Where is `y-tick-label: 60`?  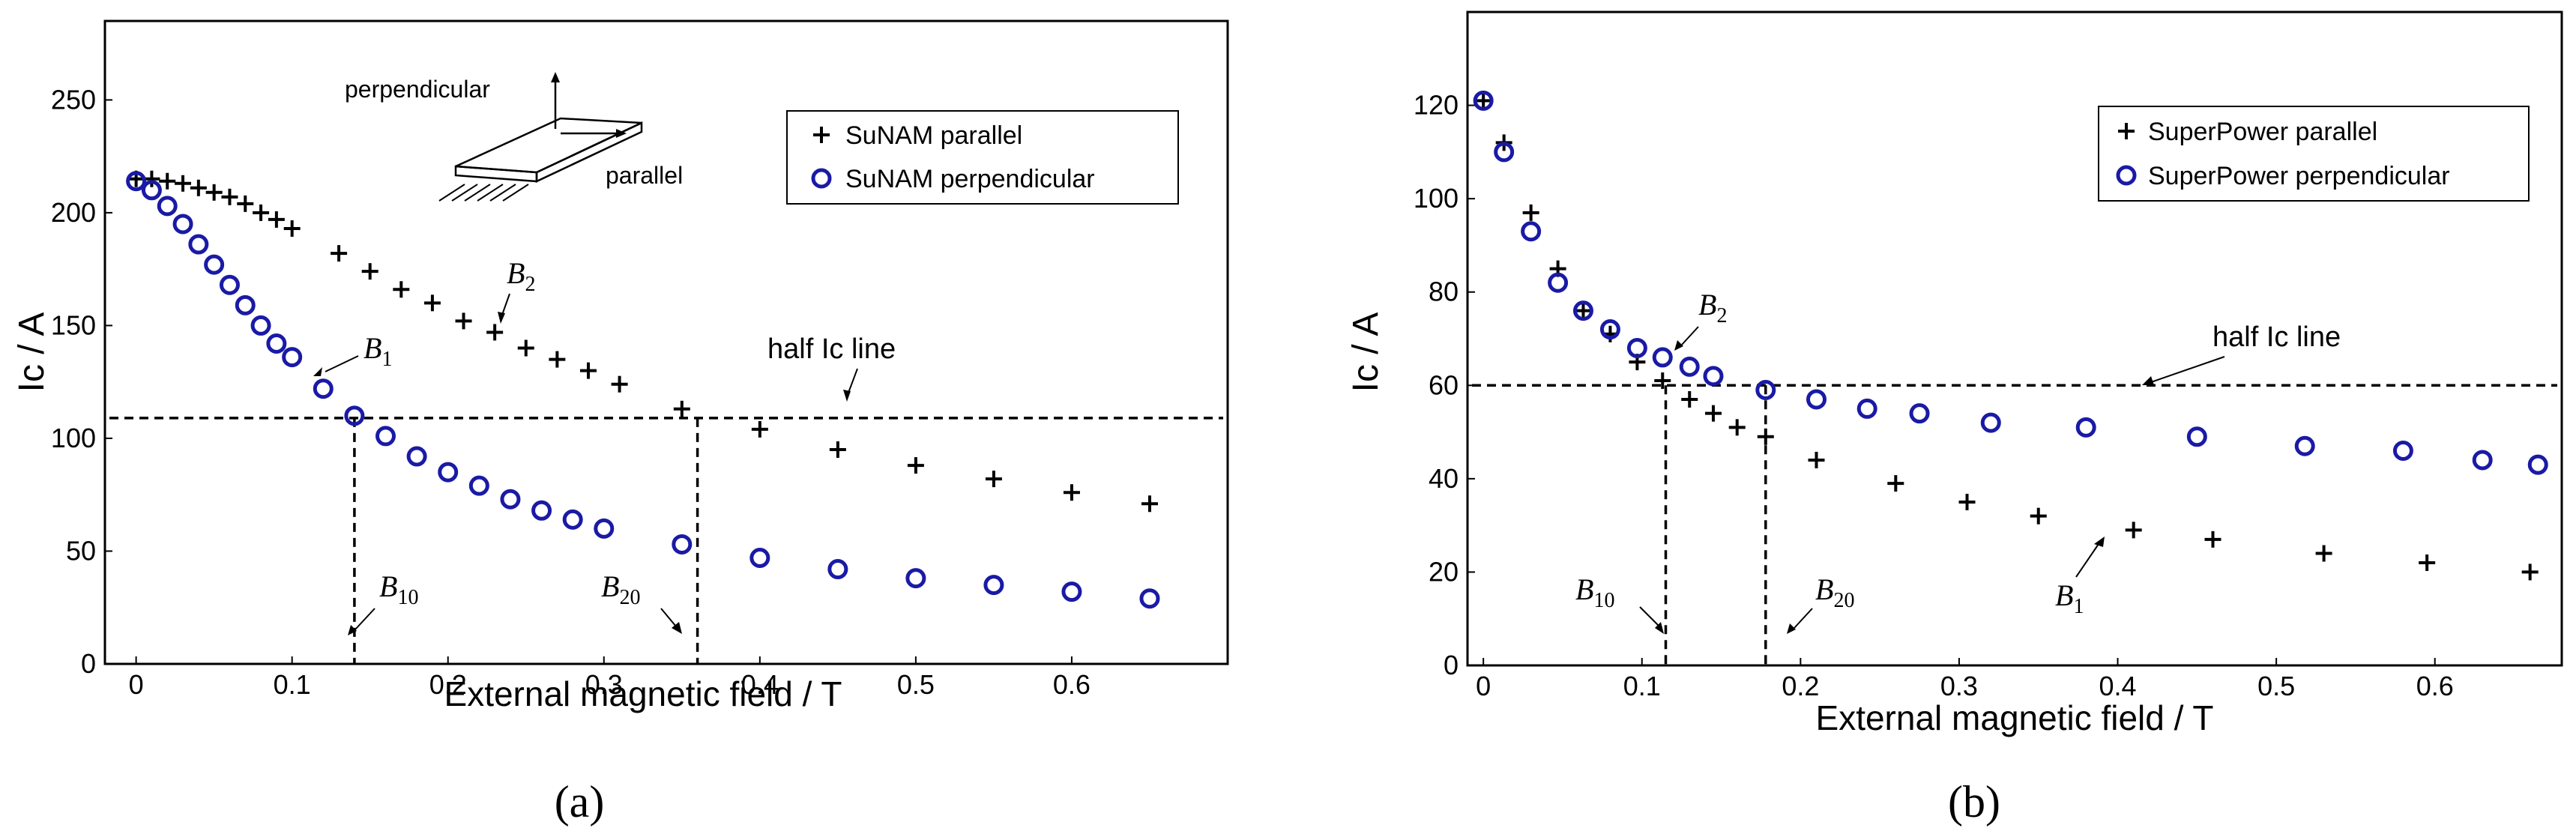 y-tick-label: 60 is located at coordinates (1444, 385).